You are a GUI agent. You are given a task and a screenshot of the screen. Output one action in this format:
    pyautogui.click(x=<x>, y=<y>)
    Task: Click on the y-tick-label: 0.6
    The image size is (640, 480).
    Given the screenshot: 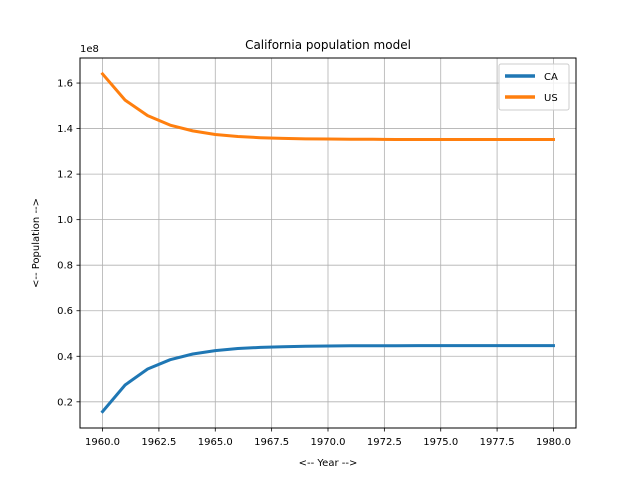 What is the action you would take?
    pyautogui.click(x=65, y=311)
    